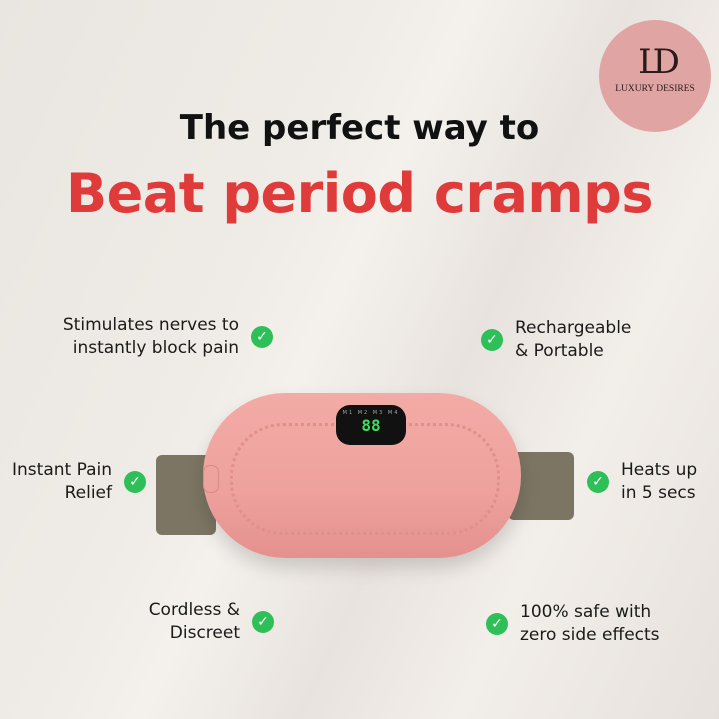  Describe the element at coordinates (659, 62) in the screenshot. I see `logo-monogram: LD` at that location.